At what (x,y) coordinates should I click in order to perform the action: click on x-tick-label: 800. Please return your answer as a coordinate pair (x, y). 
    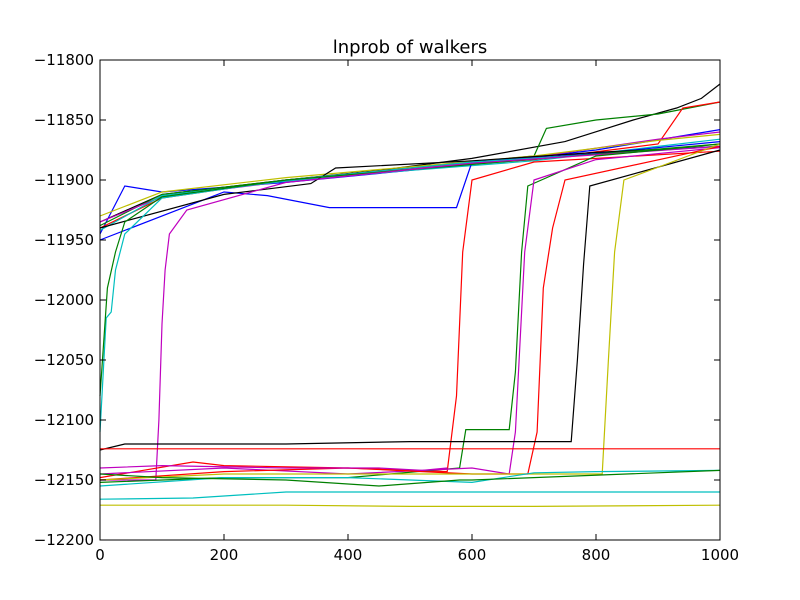
    Looking at the image, I should click on (596, 555).